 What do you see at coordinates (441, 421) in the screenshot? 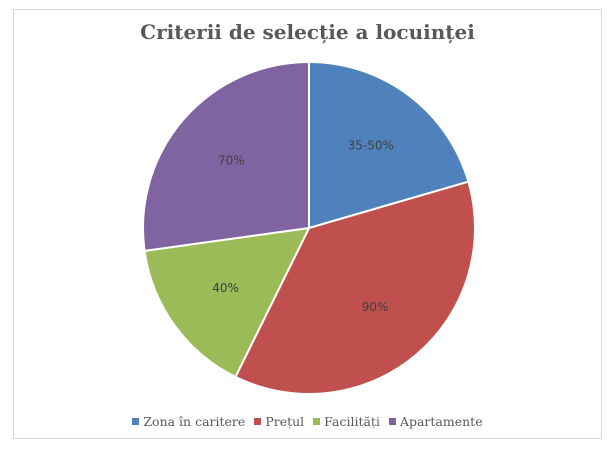
I see `legend-label-apartamente: Apartamente` at bounding box center [441, 421].